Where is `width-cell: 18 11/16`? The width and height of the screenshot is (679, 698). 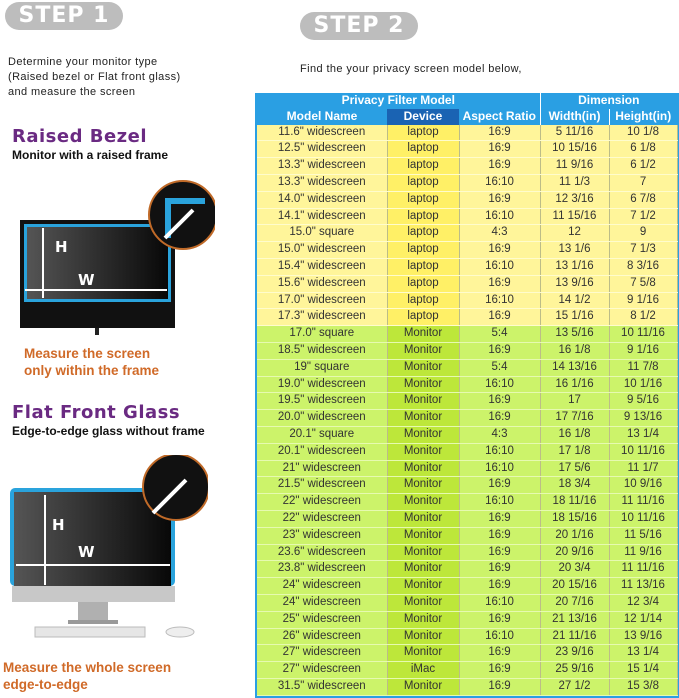
width-cell: 18 11/16 is located at coordinates (575, 502).